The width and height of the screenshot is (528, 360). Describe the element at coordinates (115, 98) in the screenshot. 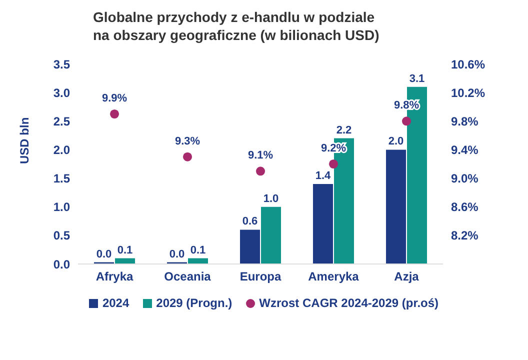

I see `data-label: 9.9%` at that location.